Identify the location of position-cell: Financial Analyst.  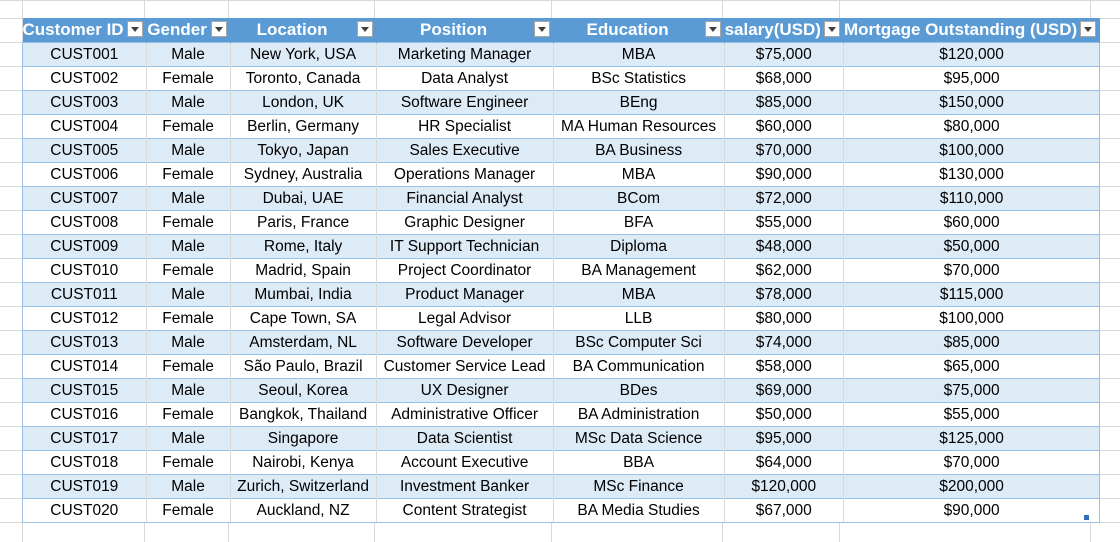
(465, 198).